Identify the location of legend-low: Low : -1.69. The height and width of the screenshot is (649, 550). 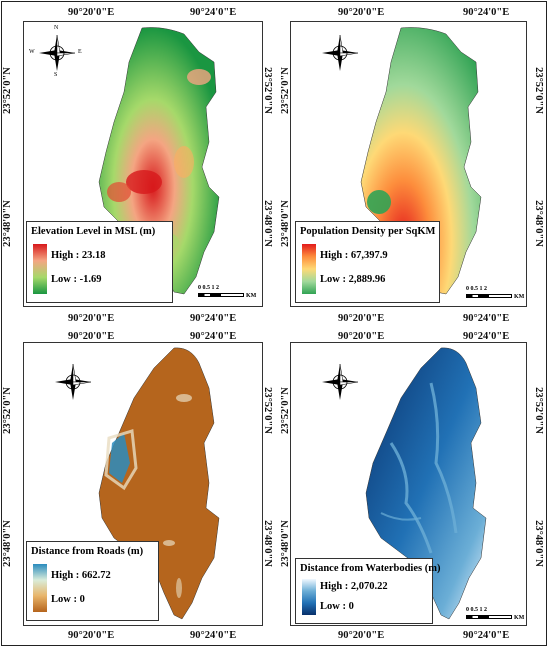
(76, 279).